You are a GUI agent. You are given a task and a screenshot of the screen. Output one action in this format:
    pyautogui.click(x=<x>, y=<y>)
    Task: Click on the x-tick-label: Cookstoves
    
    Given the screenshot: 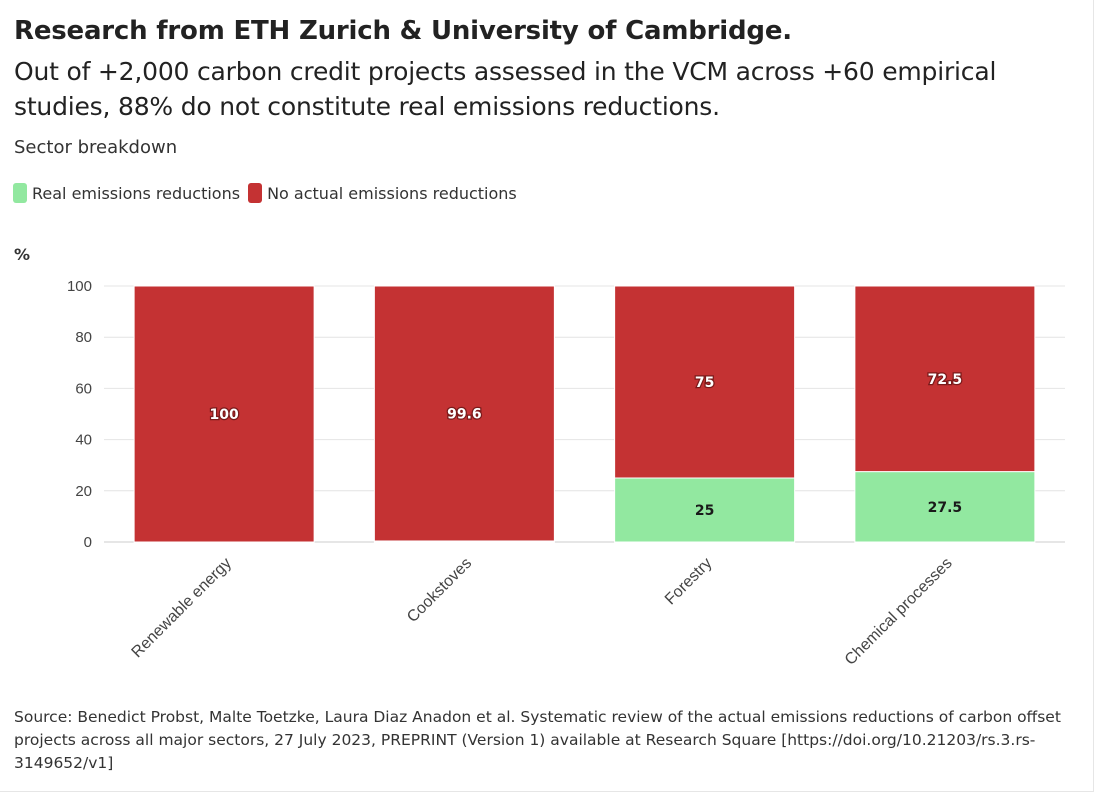 What is the action you would take?
    pyautogui.click(x=439, y=590)
    